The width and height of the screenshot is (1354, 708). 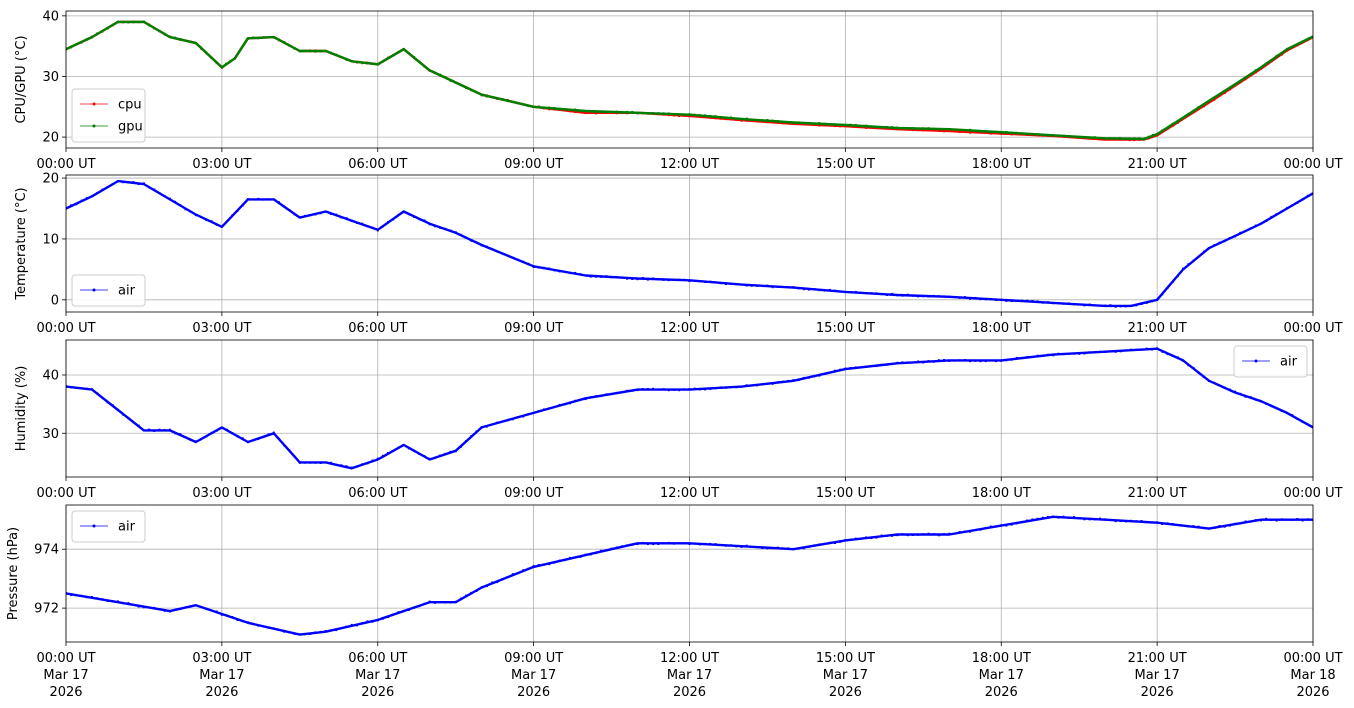 What do you see at coordinates (845, 675) in the screenshot?
I see `x-tick-label: Mar 17` at bounding box center [845, 675].